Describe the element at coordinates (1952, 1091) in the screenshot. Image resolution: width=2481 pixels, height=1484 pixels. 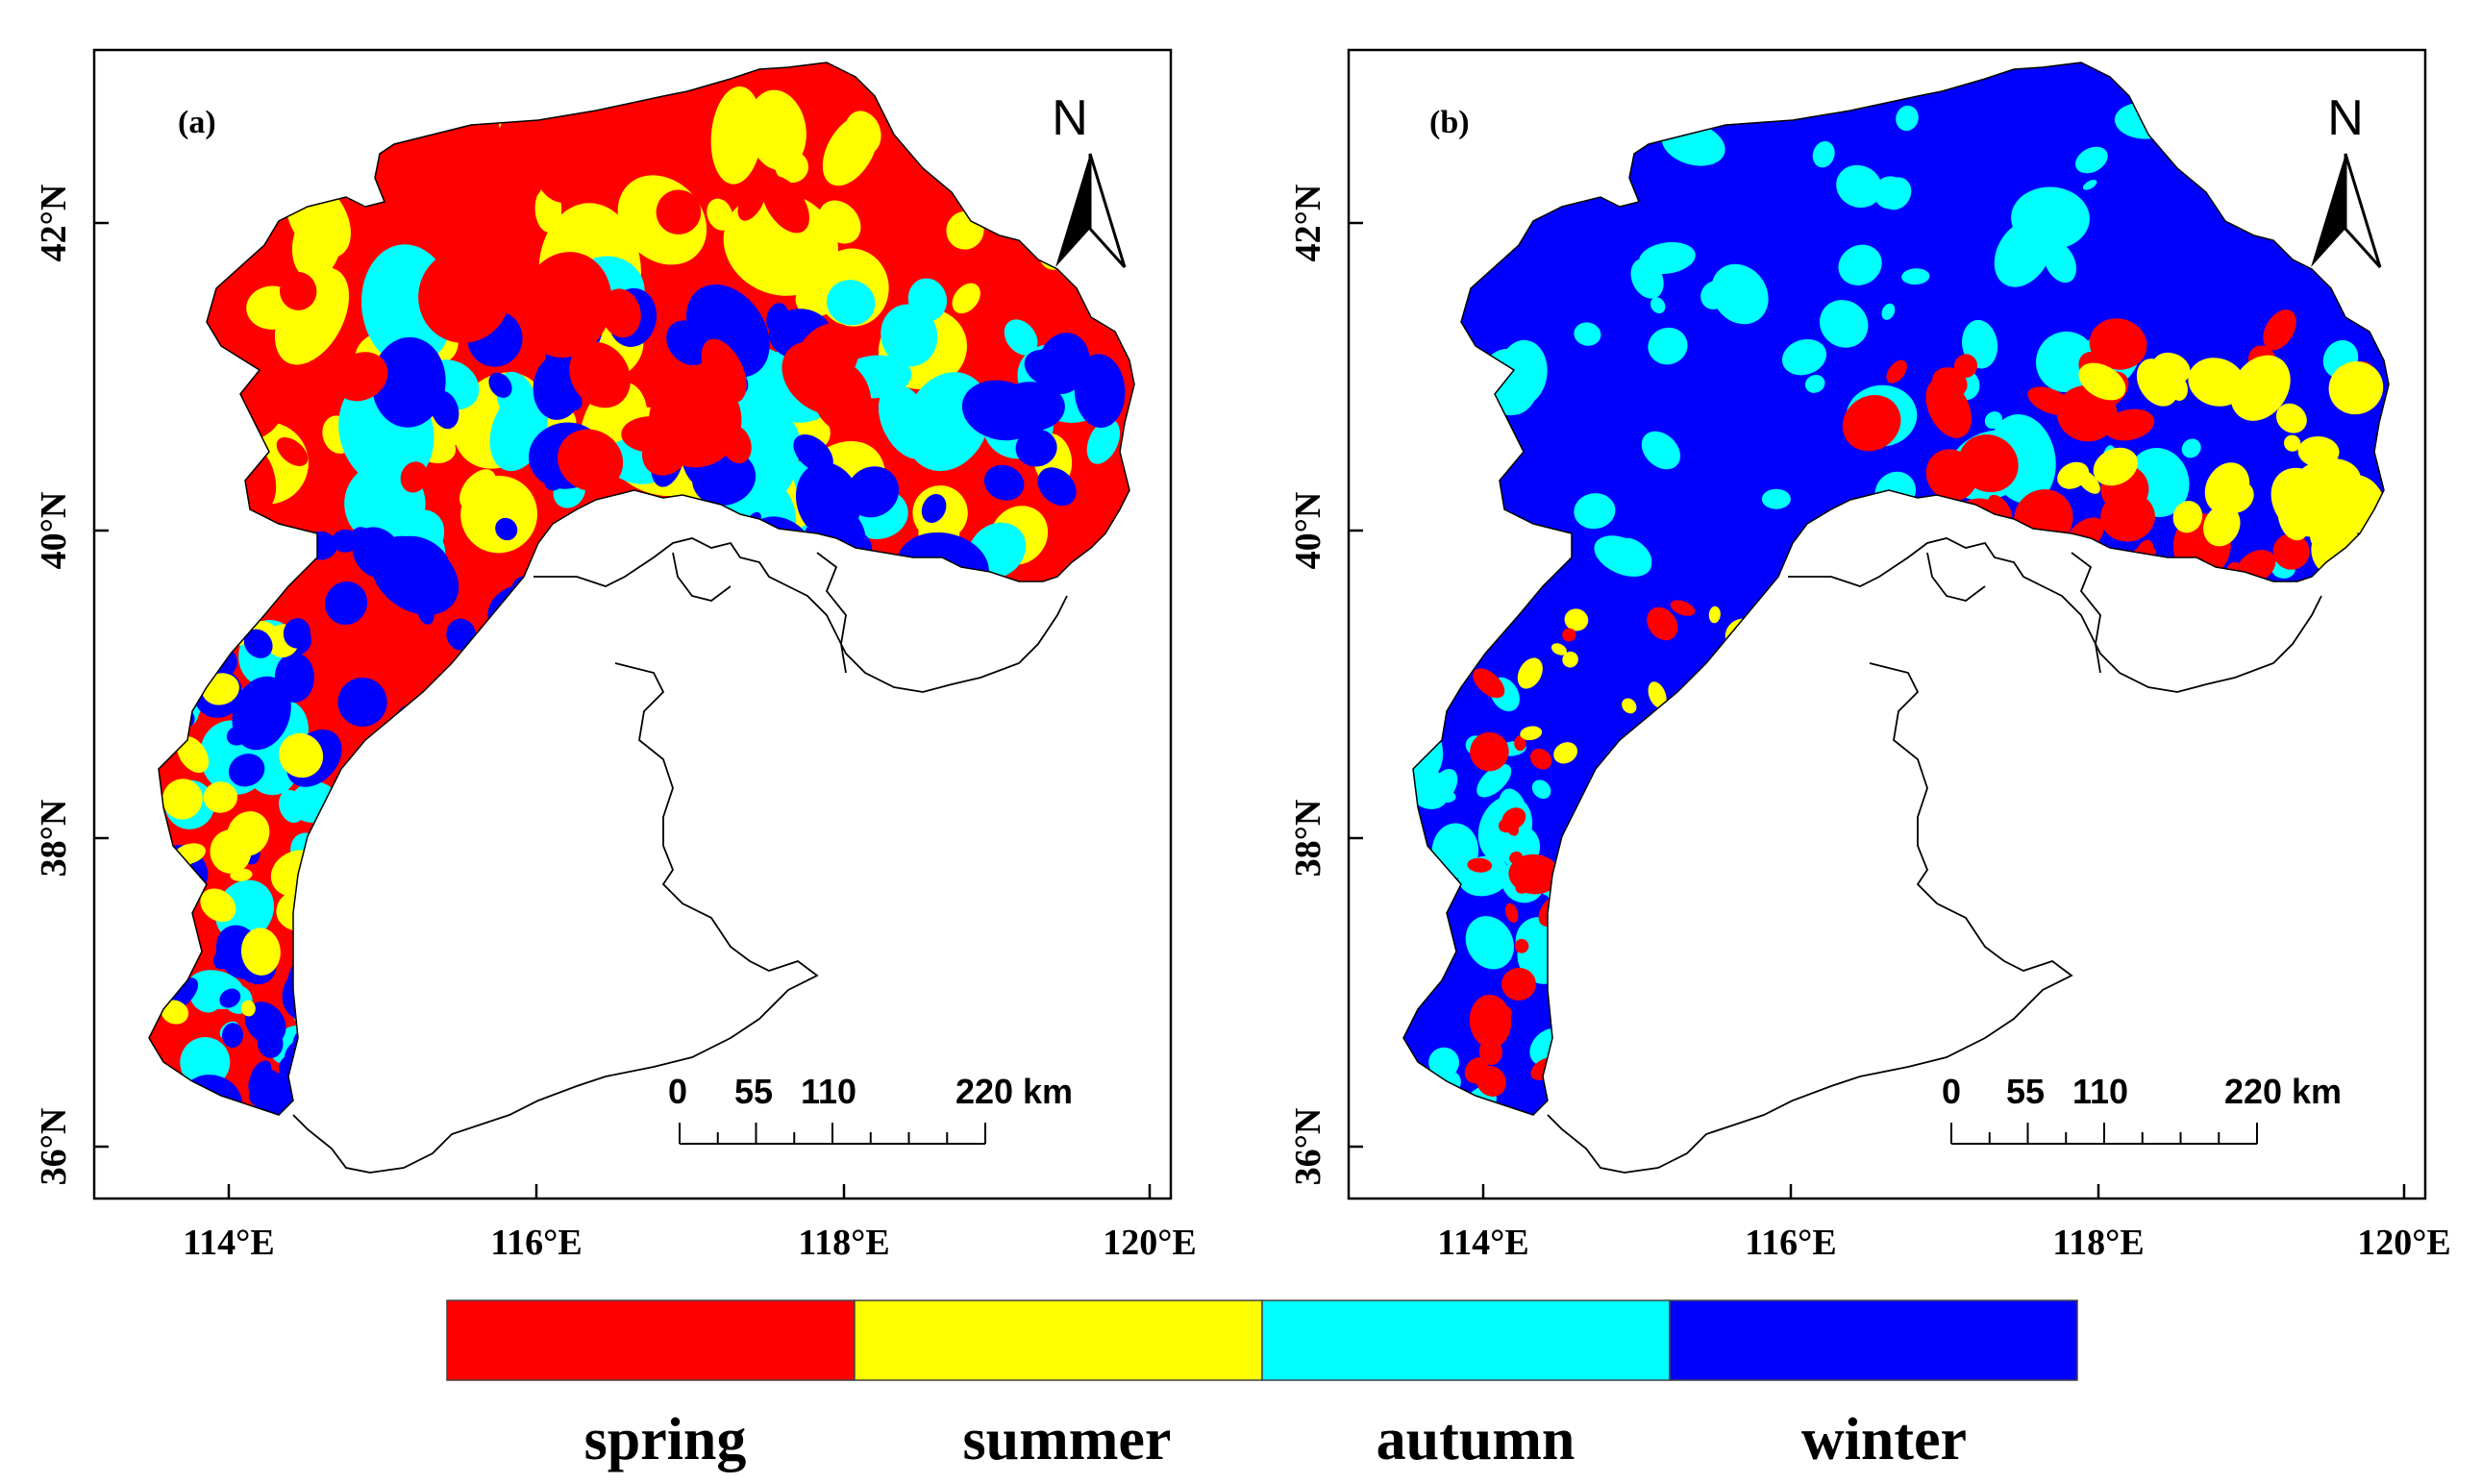
I see `svg-text: 0` at that location.